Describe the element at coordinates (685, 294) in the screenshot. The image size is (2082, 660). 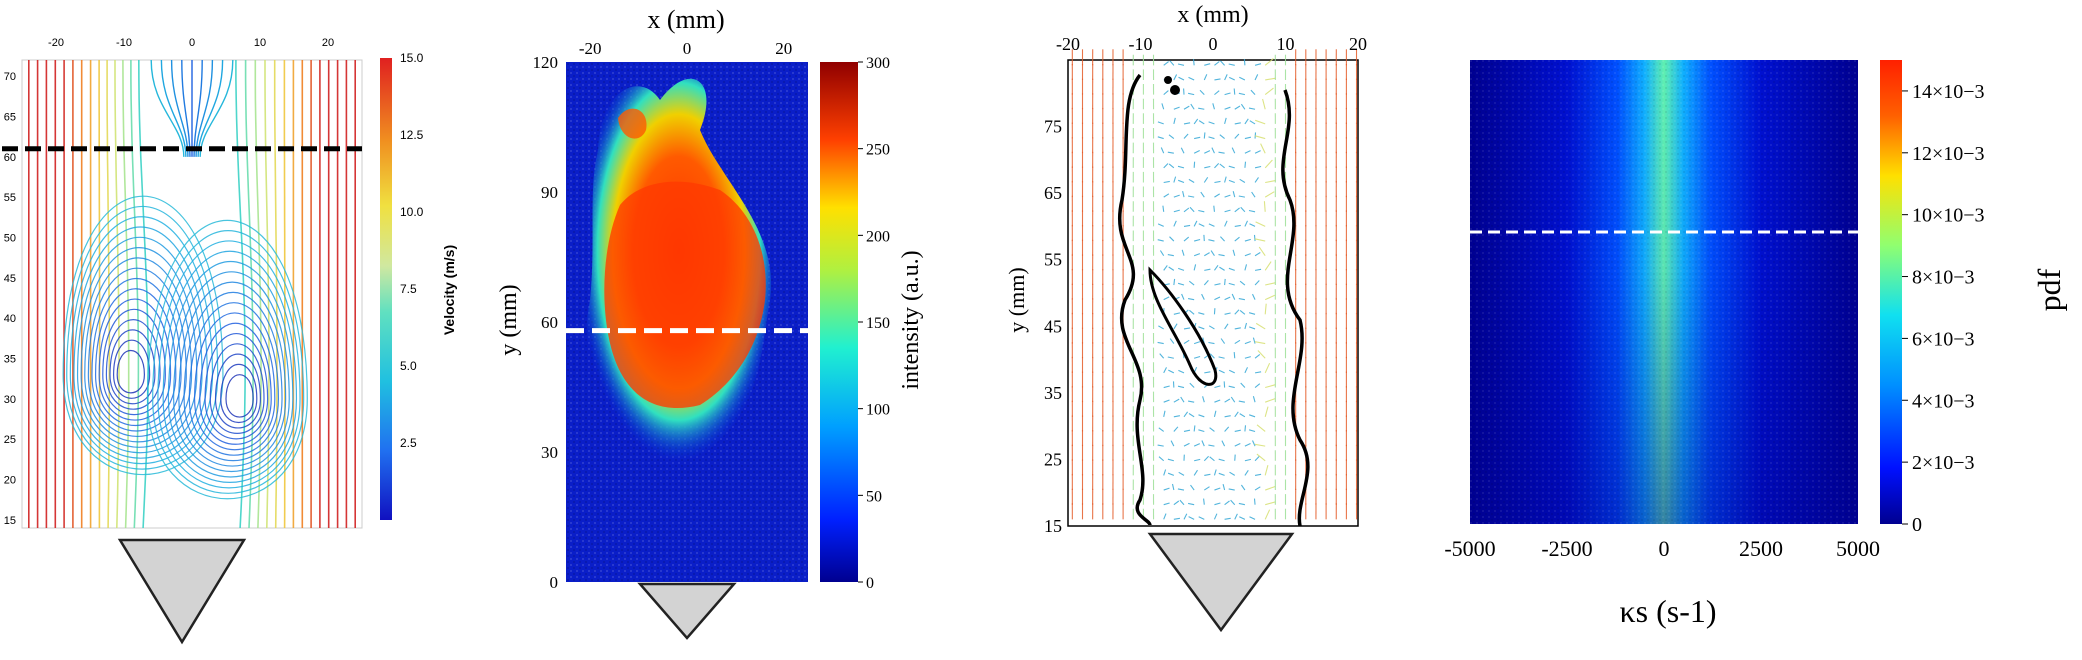
I see `flame-core` at that location.